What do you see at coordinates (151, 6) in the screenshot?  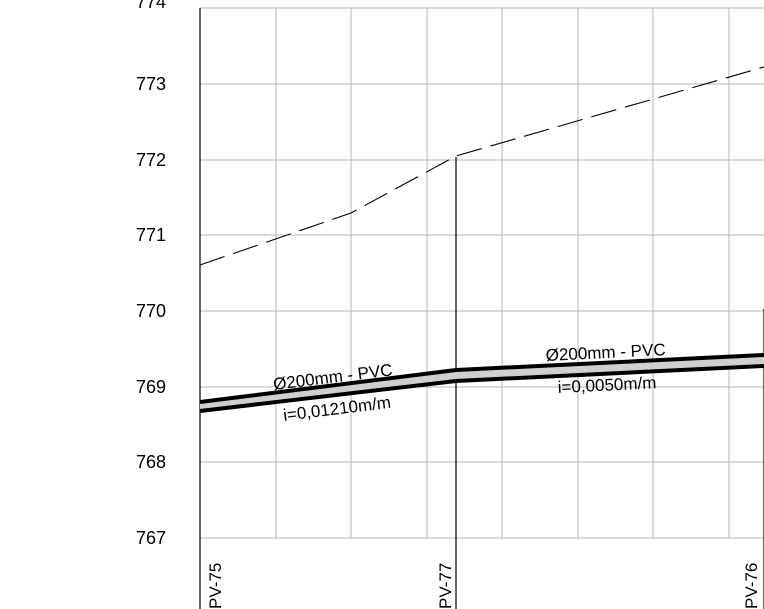 I see `y-tick-label: 774` at bounding box center [151, 6].